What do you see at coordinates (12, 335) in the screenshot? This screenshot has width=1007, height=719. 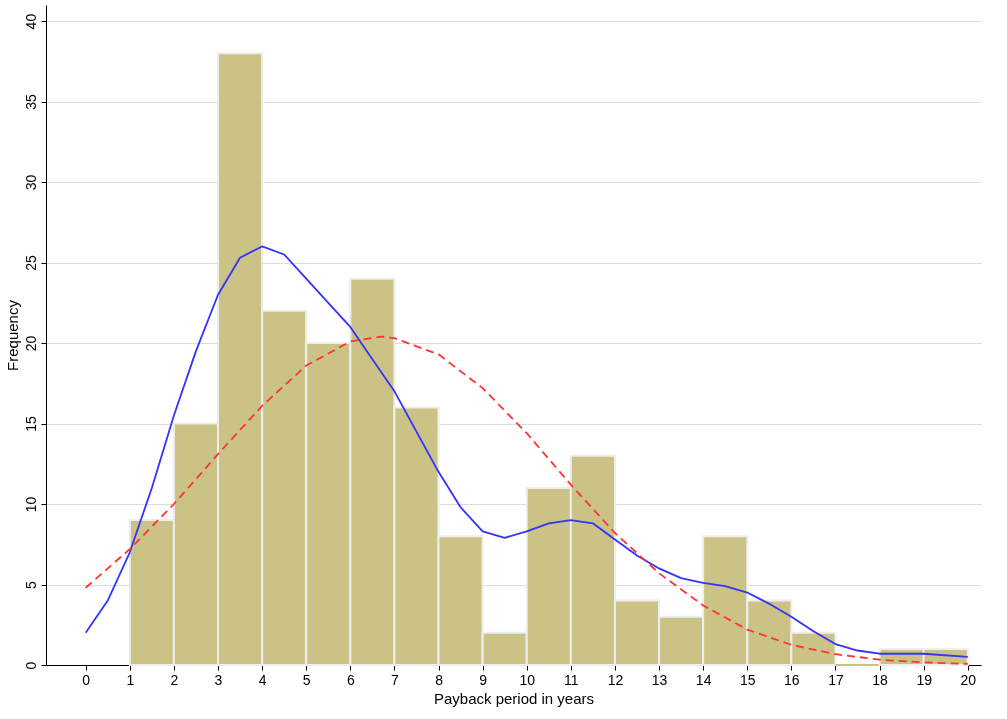 I see `y-axis-title: Frequency` at bounding box center [12, 335].